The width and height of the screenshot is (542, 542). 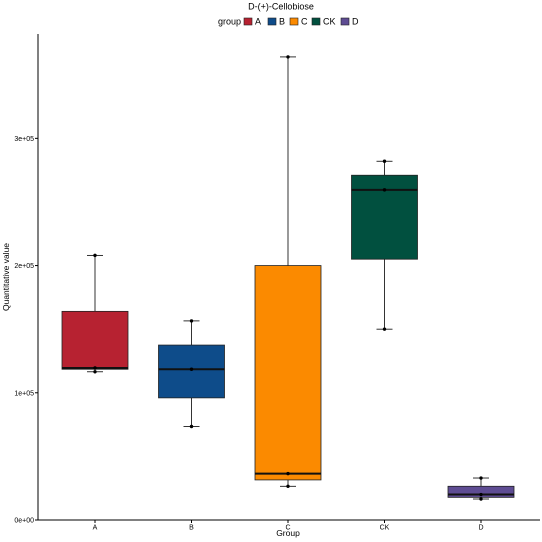 What do you see at coordinates (385, 528) in the screenshot?
I see `x-tick-label: CK` at bounding box center [385, 528].